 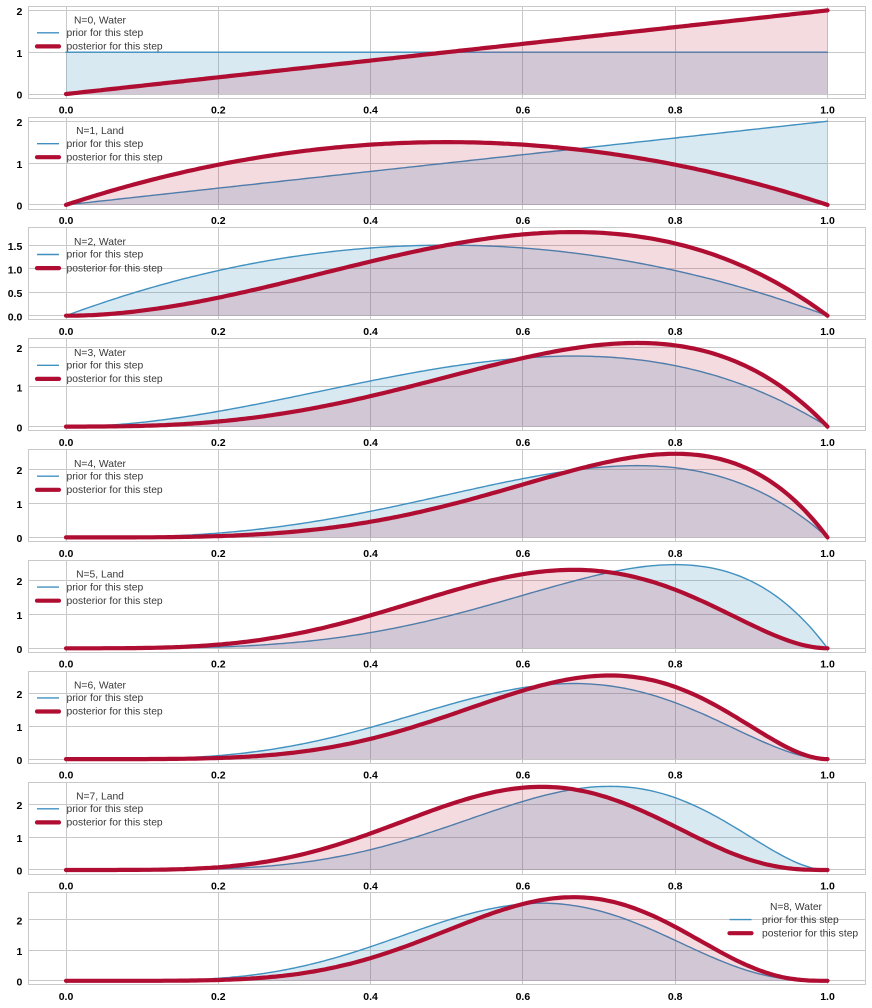 What do you see at coordinates (15, 247) in the screenshot?
I see `svg-text: 1.5` at bounding box center [15, 247].